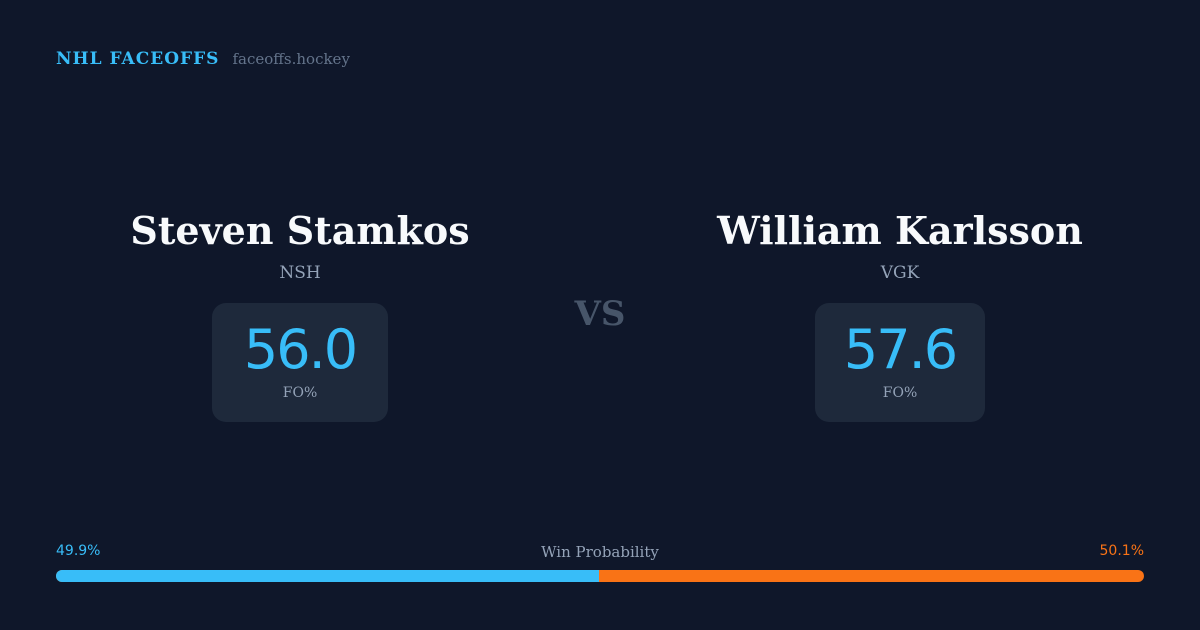  I want to click on player-name: Steven Stamkos, so click(300, 230).